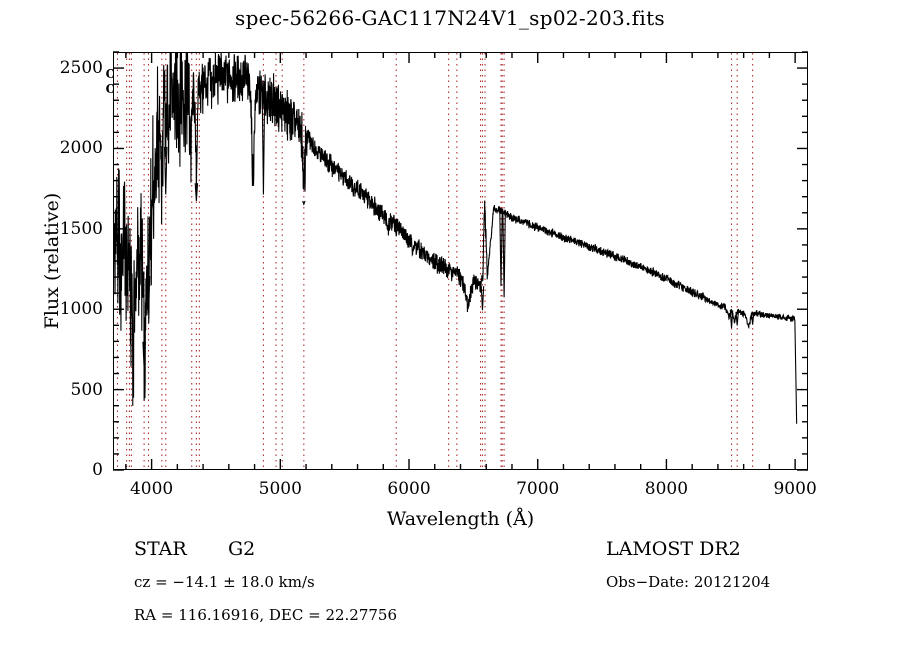 This screenshot has height=650, width=900. Describe the element at coordinates (97, 470) in the screenshot. I see `y-tick-label: 0` at that location.